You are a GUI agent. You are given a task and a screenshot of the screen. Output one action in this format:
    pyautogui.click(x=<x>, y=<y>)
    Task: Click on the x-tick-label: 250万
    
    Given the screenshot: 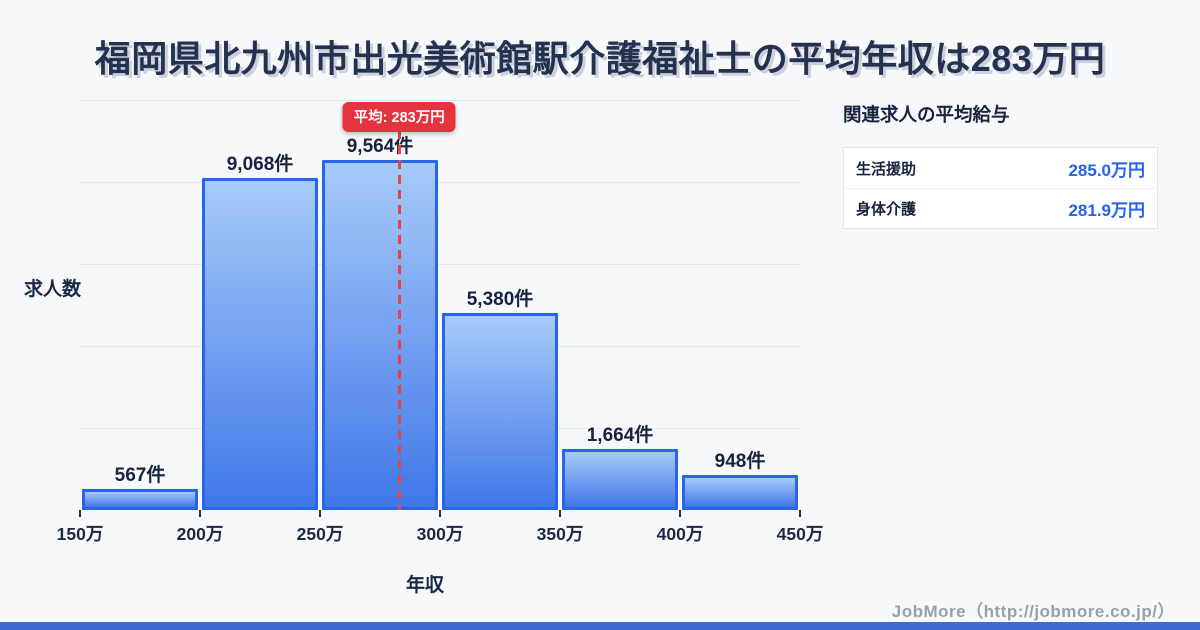 What is the action you would take?
    pyautogui.click(x=320, y=534)
    